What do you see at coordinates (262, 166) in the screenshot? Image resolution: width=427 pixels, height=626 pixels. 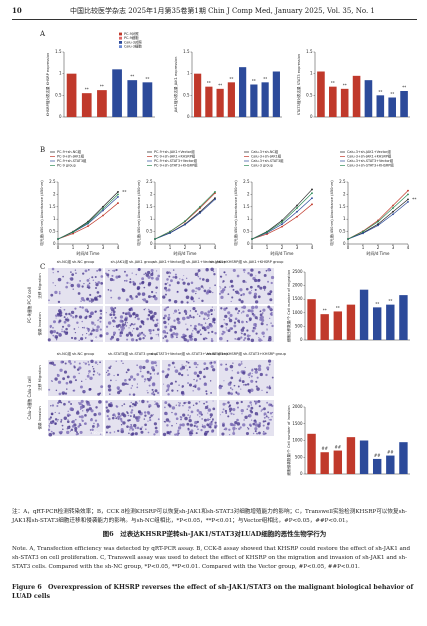 I see `legend-label: Calu-3 group` at bounding box center [262, 166].